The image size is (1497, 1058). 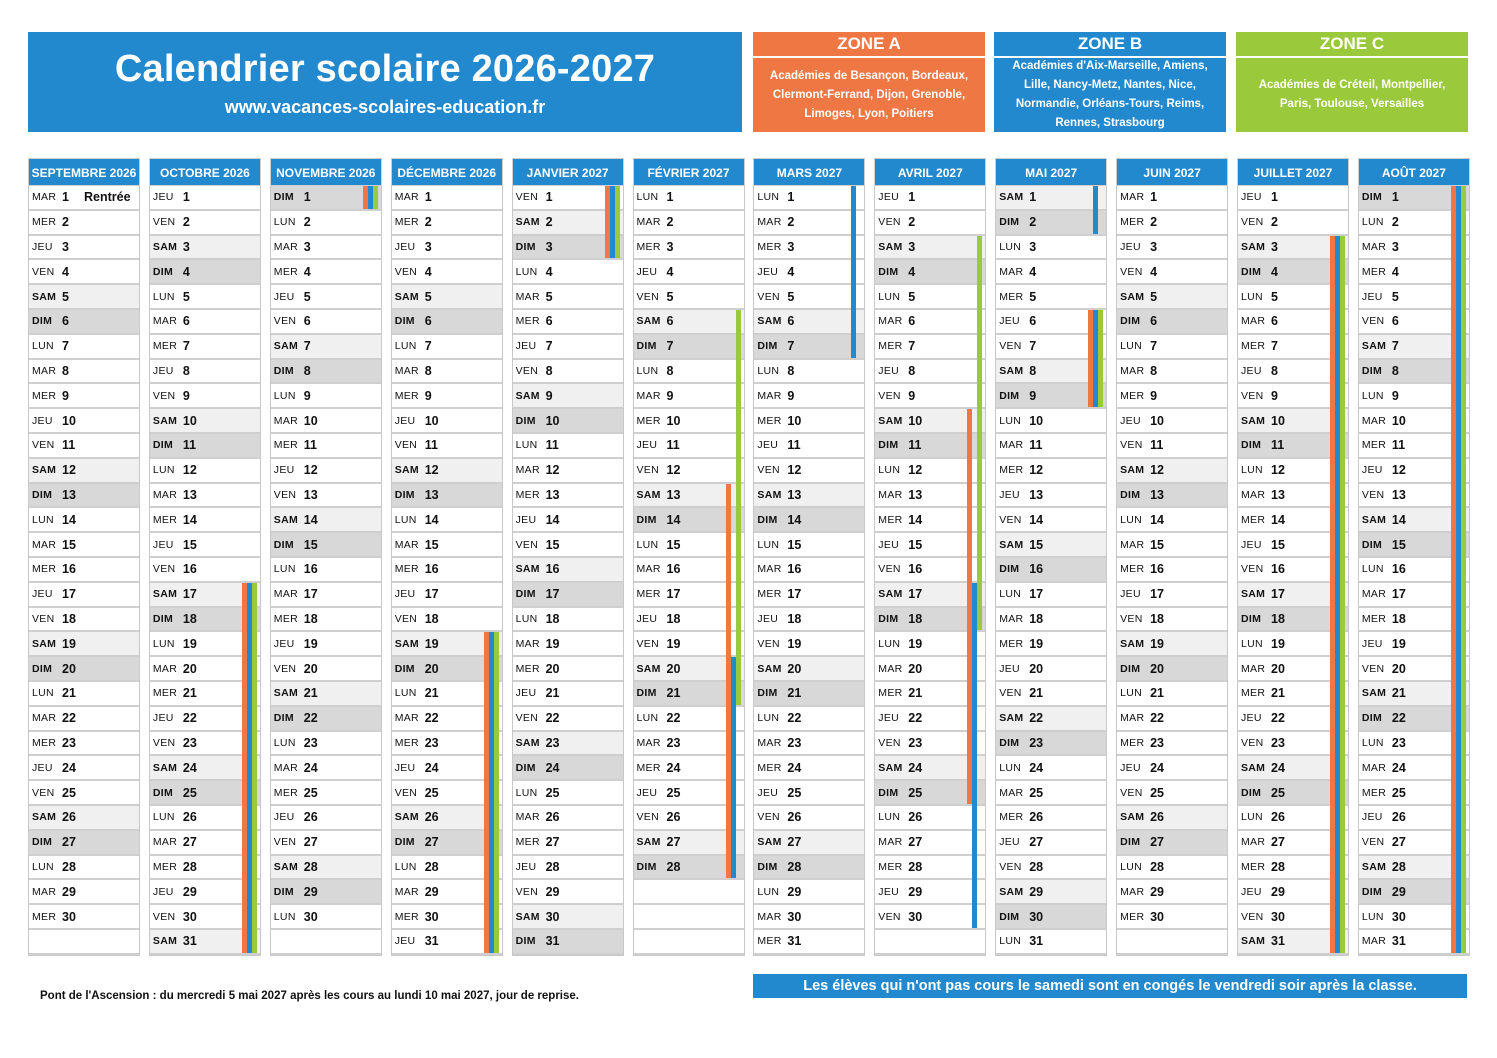 I want to click on day-row: DIM 29, so click(x=325, y=893).